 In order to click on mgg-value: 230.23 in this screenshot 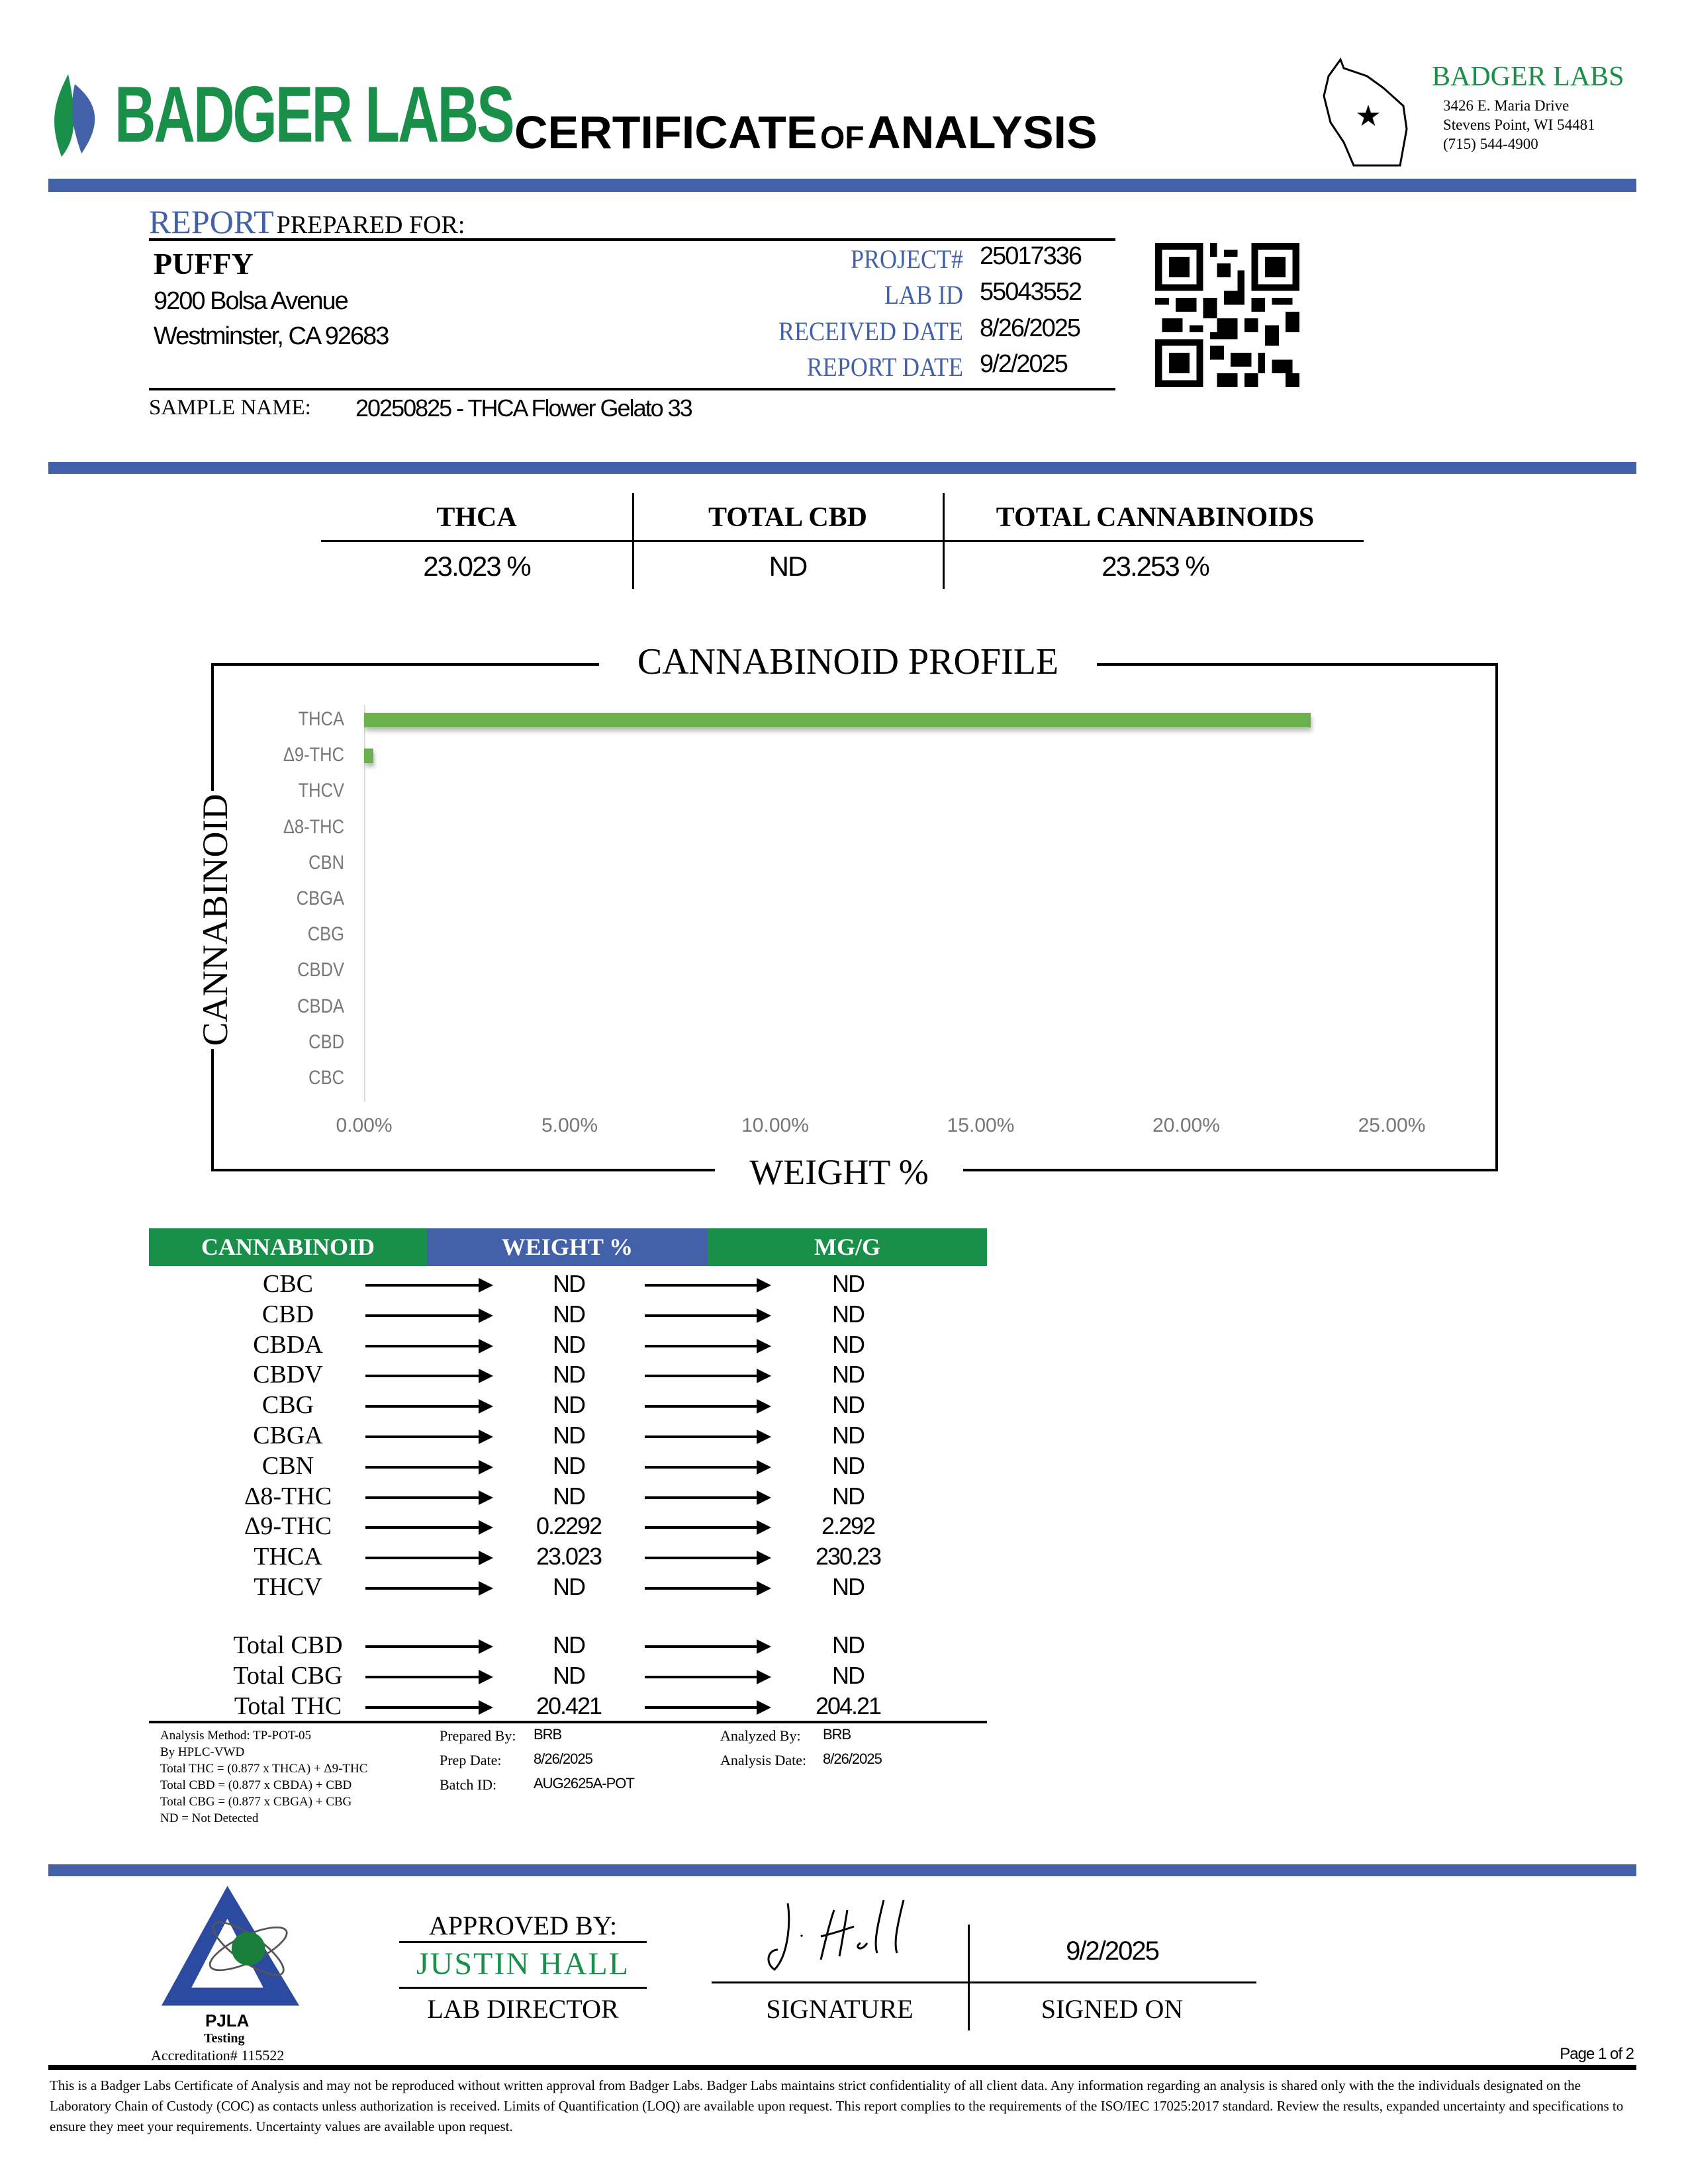, I will do `click(848, 1556)`.